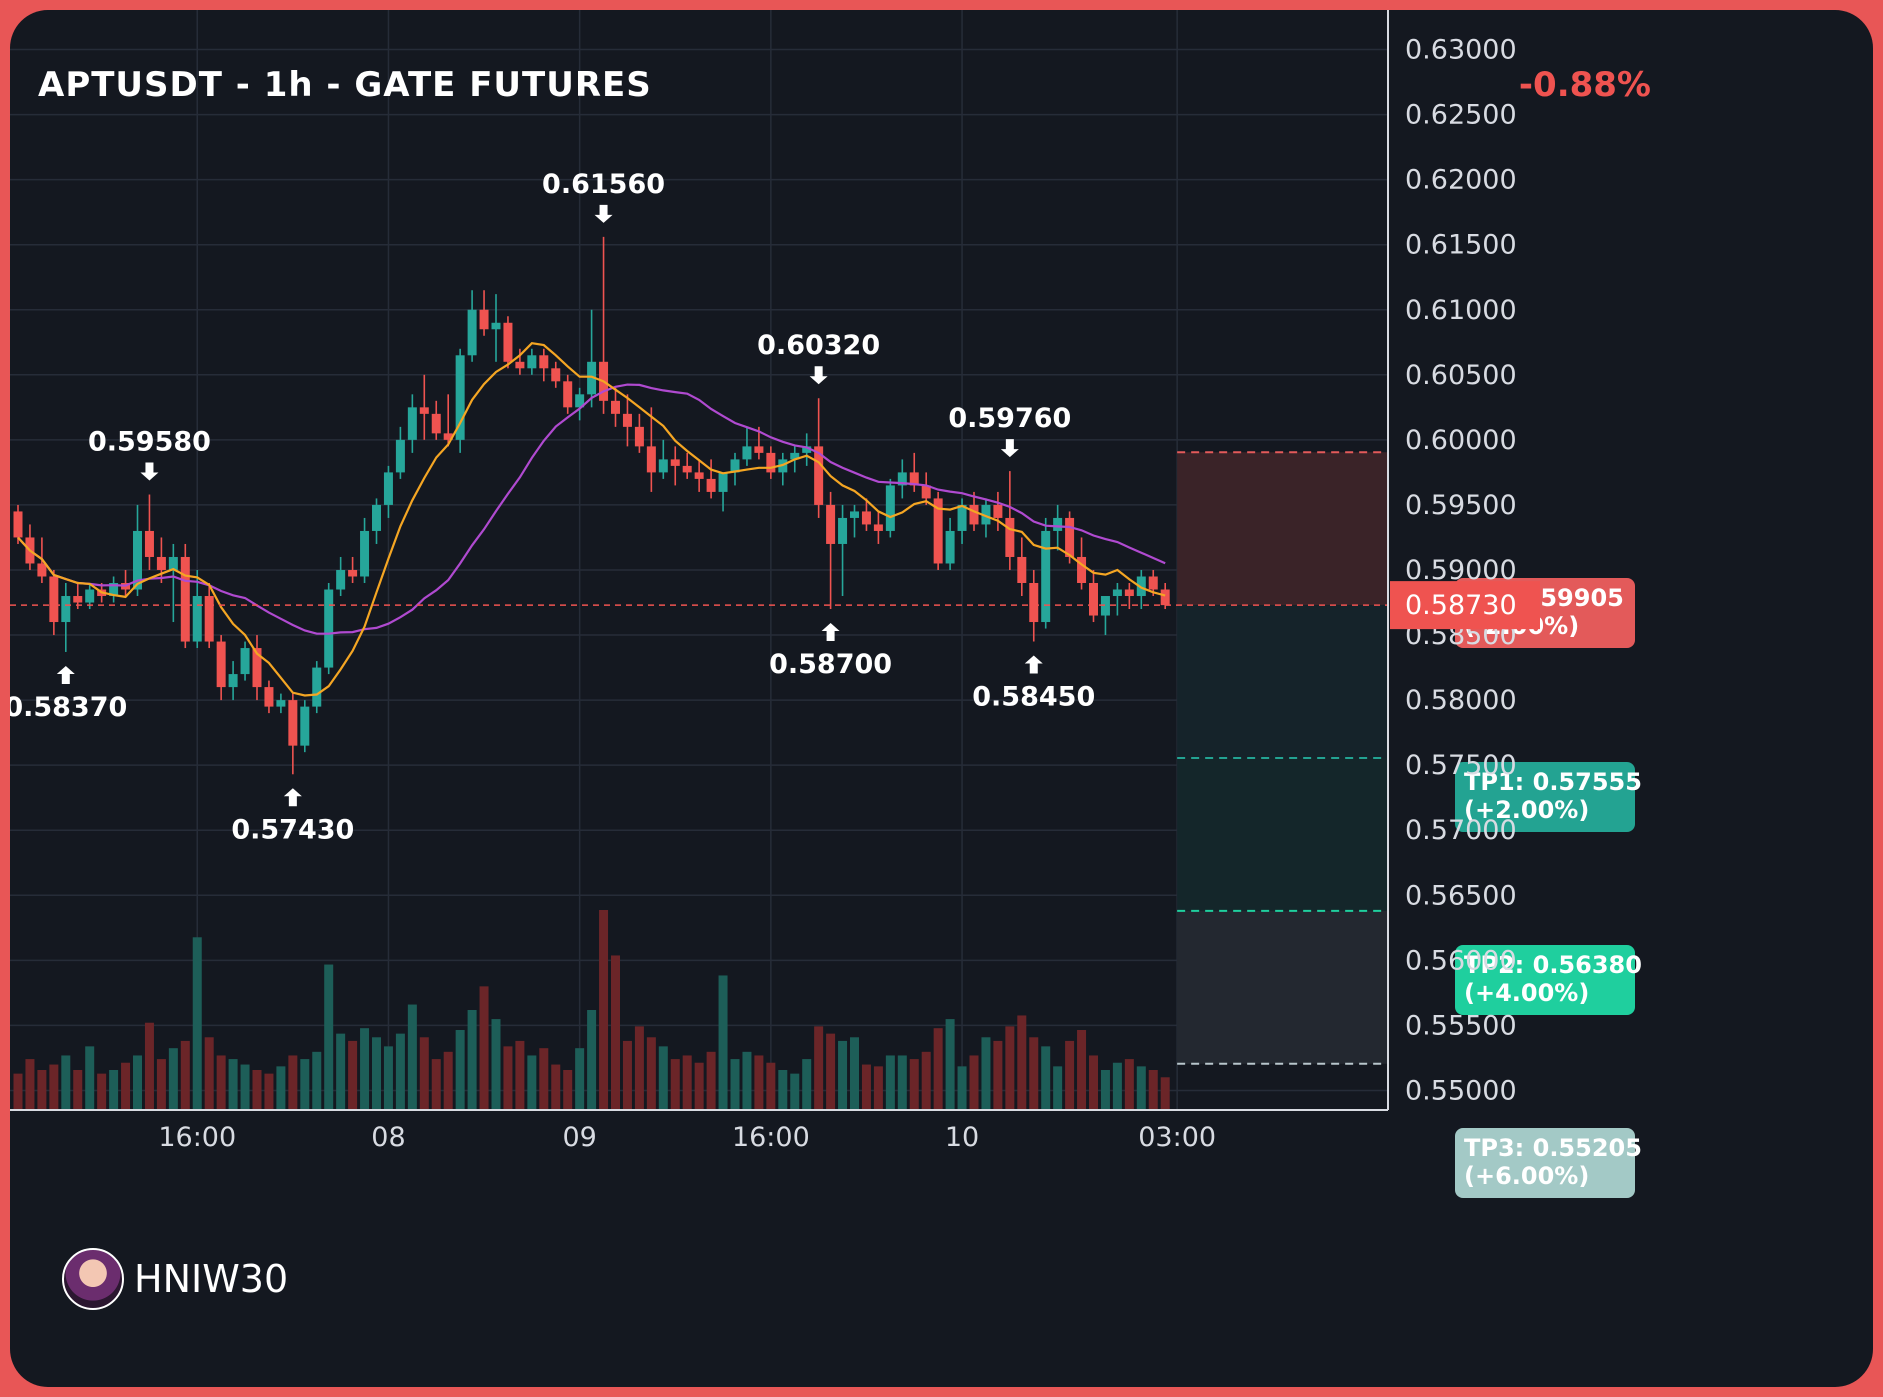 The width and height of the screenshot is (1883, 1397). What do you see at coordinates (1461, 765) in the screenshot?
I see `y-tick-label: 0.57500` at bounding box center [1461, 765].